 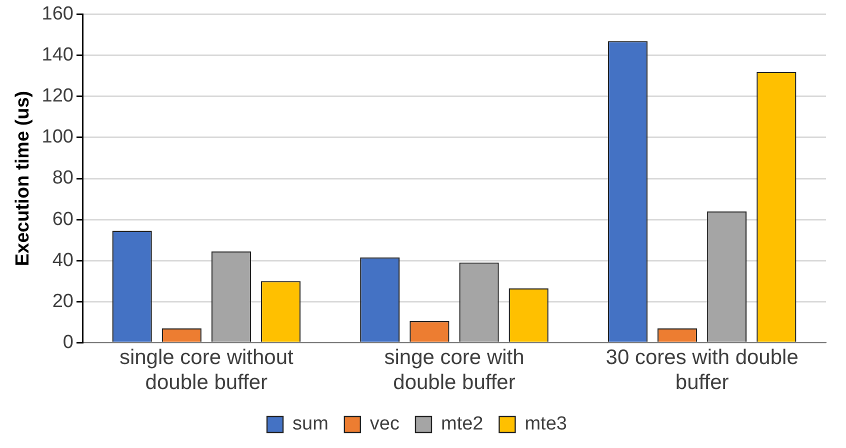 What do you see at coordinates (702, 370) in the screenshot?
I see `x-tick-label: 30 cores with double buffer` at bounding box center [702, 370].